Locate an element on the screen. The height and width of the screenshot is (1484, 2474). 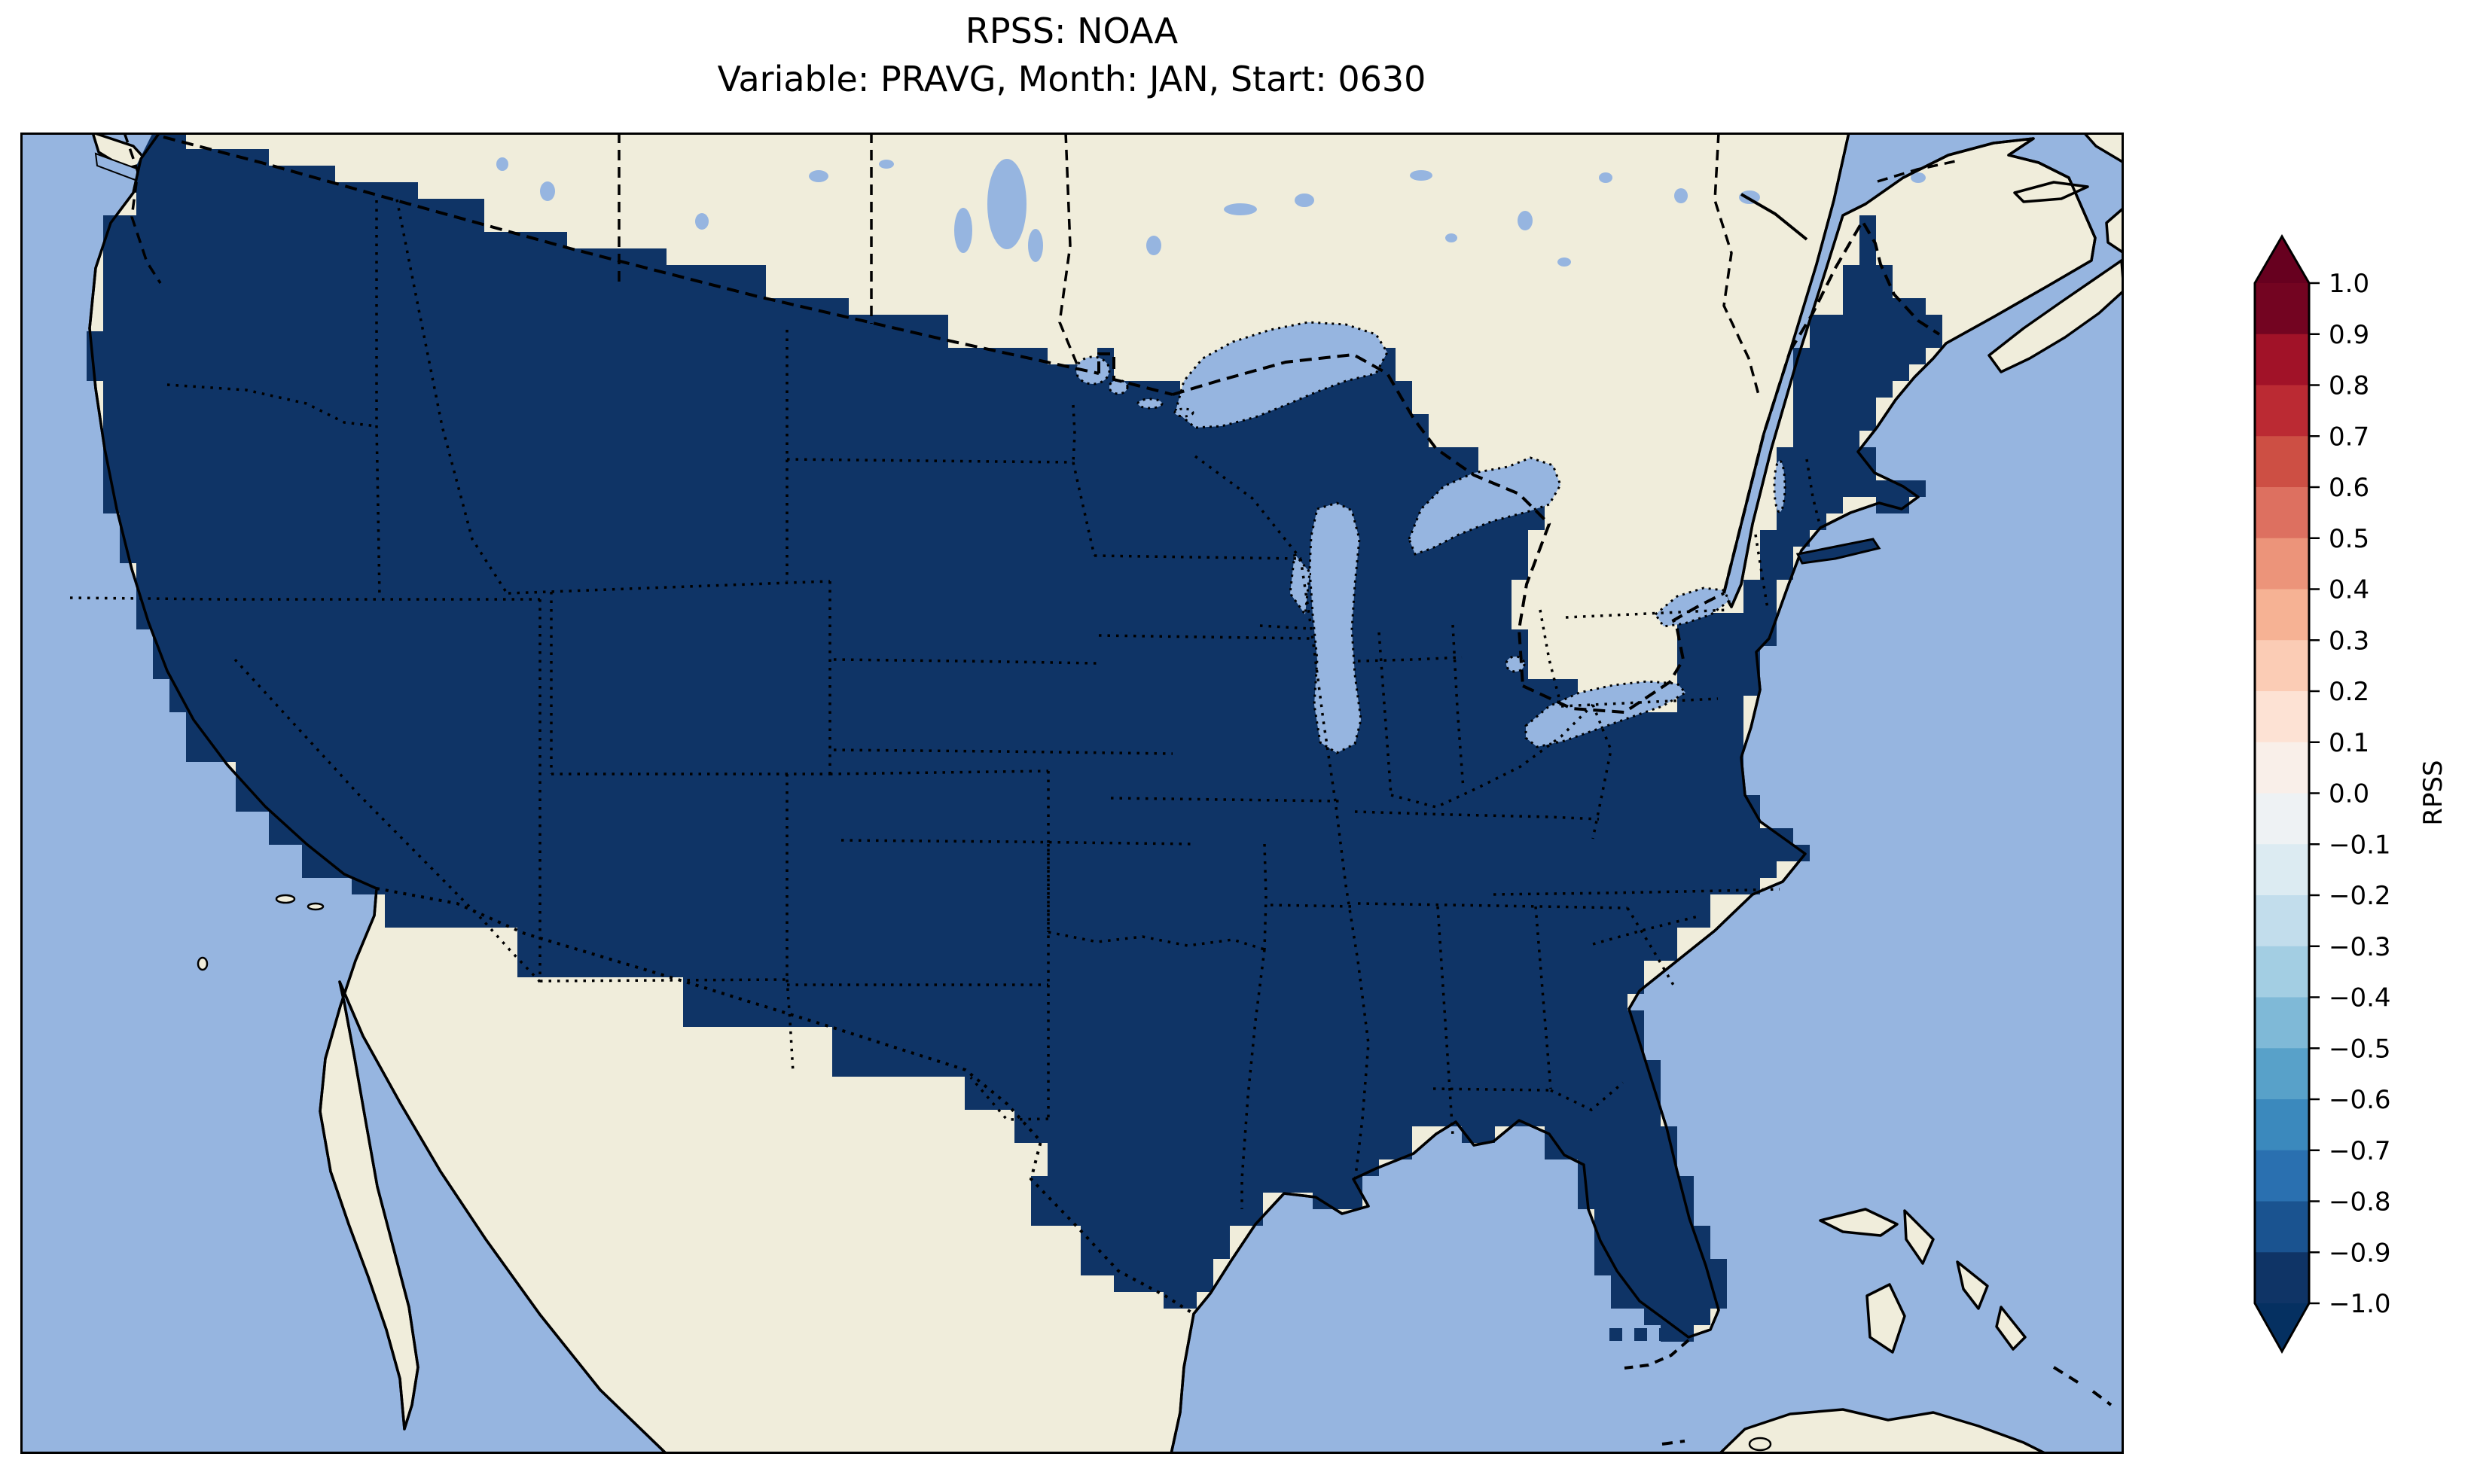
colorbar-tick-label: −0.8 is located at coordinates (2360, 1202).